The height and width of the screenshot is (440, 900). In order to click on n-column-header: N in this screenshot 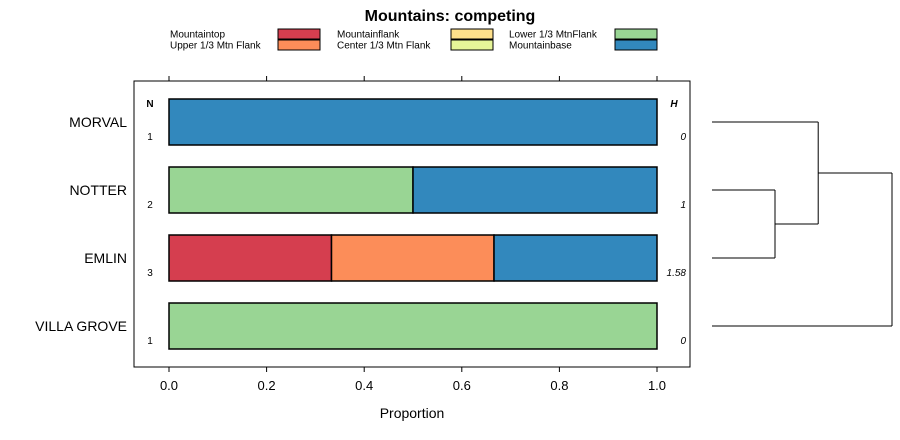, I will do `click(149, 104)`.